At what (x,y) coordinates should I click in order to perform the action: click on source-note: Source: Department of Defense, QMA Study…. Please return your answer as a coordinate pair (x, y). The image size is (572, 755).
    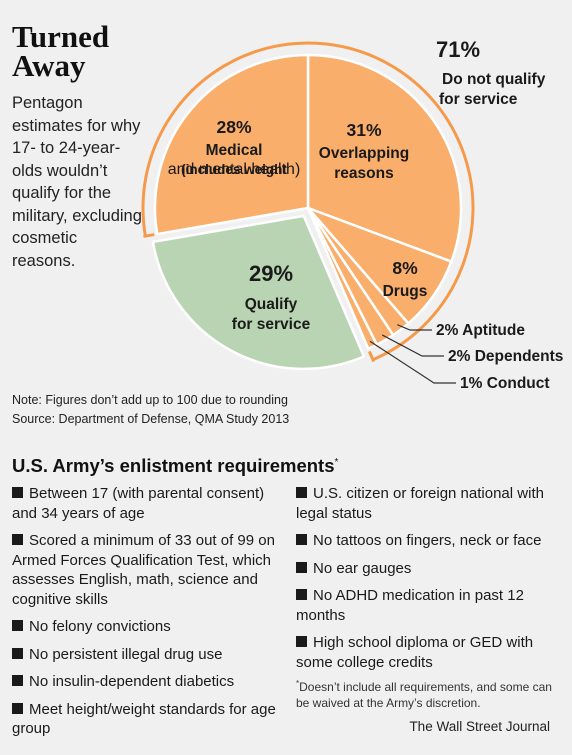
    Looking at the image, I should click on (151, 419).